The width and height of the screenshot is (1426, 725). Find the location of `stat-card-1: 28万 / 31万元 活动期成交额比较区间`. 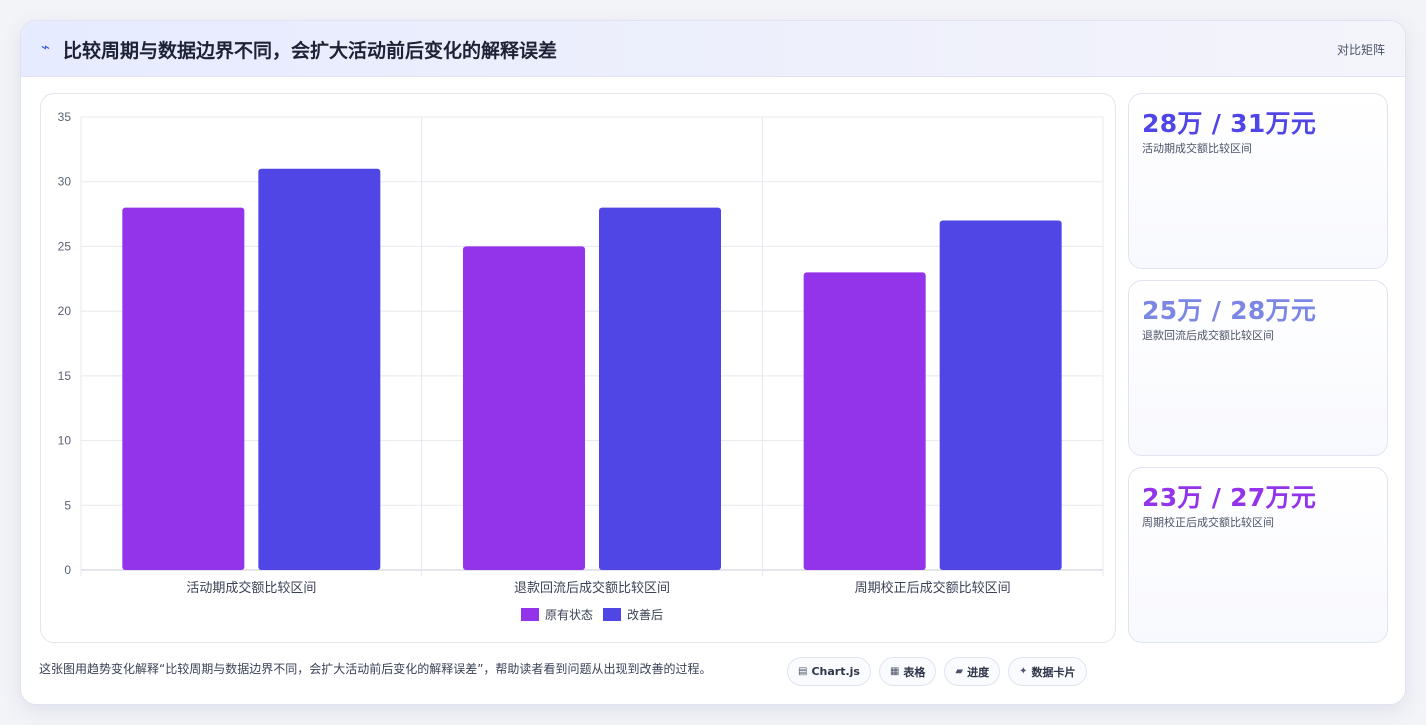

stat-card-1: 28万 / 31万元 活动期成交额比较区间 is located at coordinates (1258, 181).